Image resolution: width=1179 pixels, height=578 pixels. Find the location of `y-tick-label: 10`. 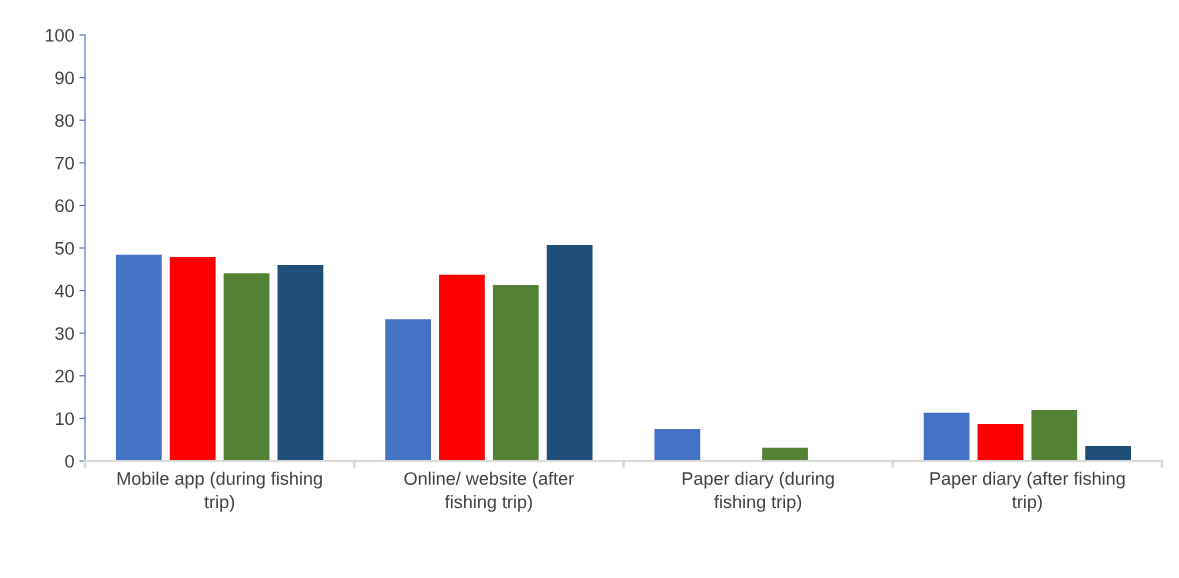

y-tick-label: 10 is located at coordinates (64, 419).